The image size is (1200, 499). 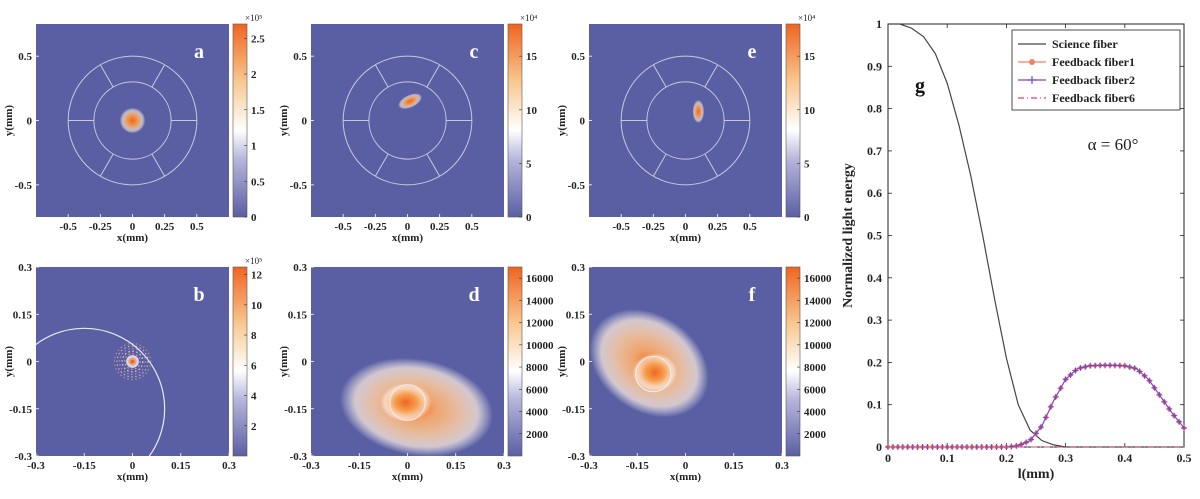 What do you see at coordinates (1036, 474) in the screenshot?
I see `x-axis-label: l(mm)` at bounding box center [1036, 474].